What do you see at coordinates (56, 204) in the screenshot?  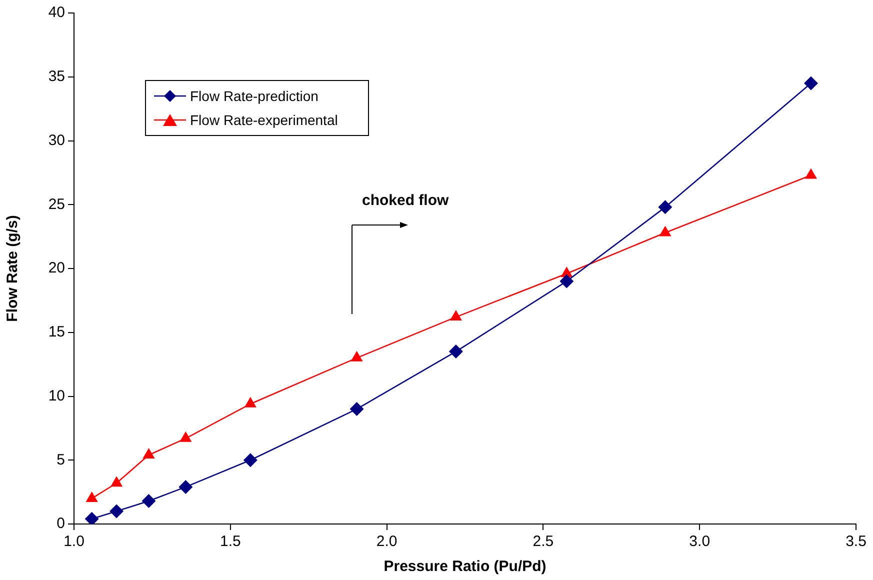 I see `y-tick-label: 25` at bounding box center [56, 204].